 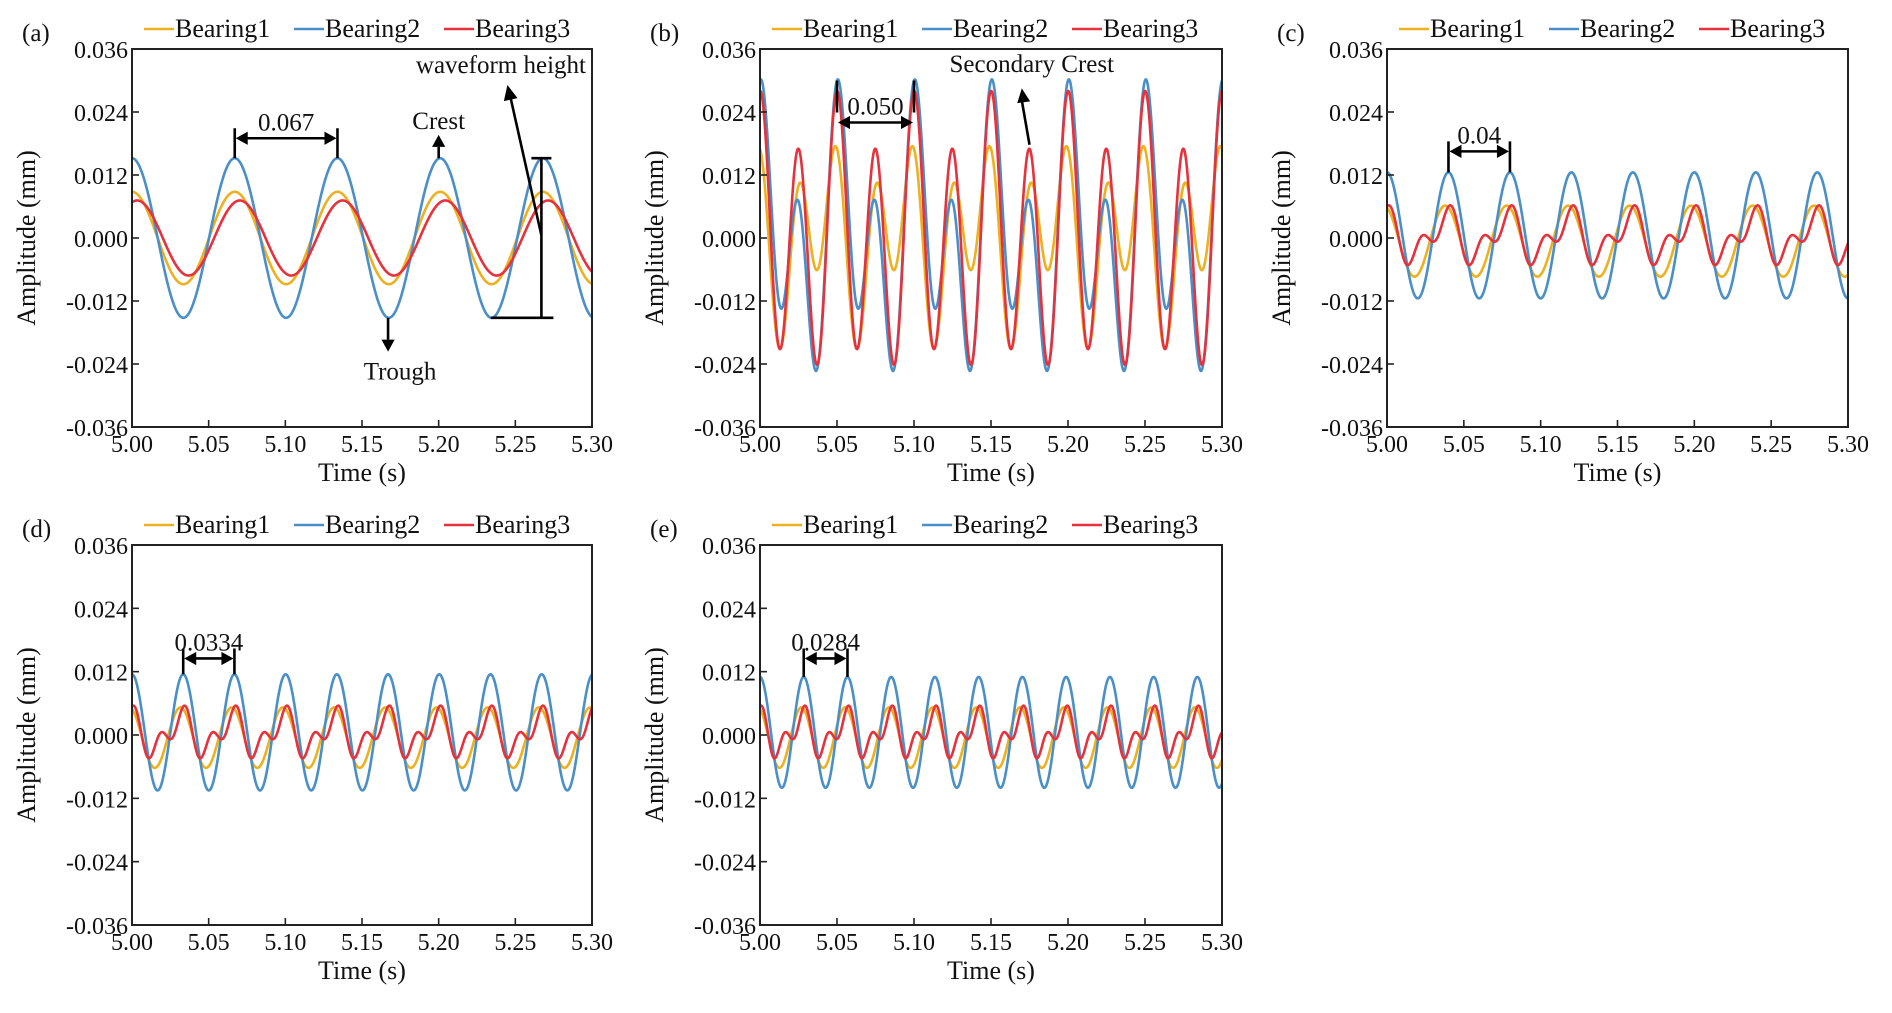 I want to click on crest-annotation: Crest, so click(x=438, y=133).